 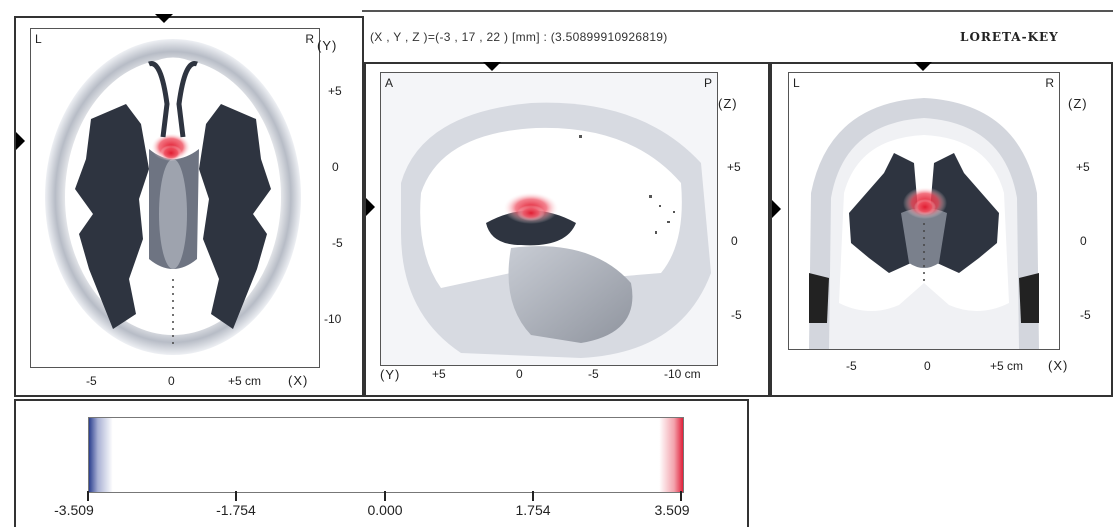 I want to click on axial-y-tick: 0, so click(x=335, y=167).